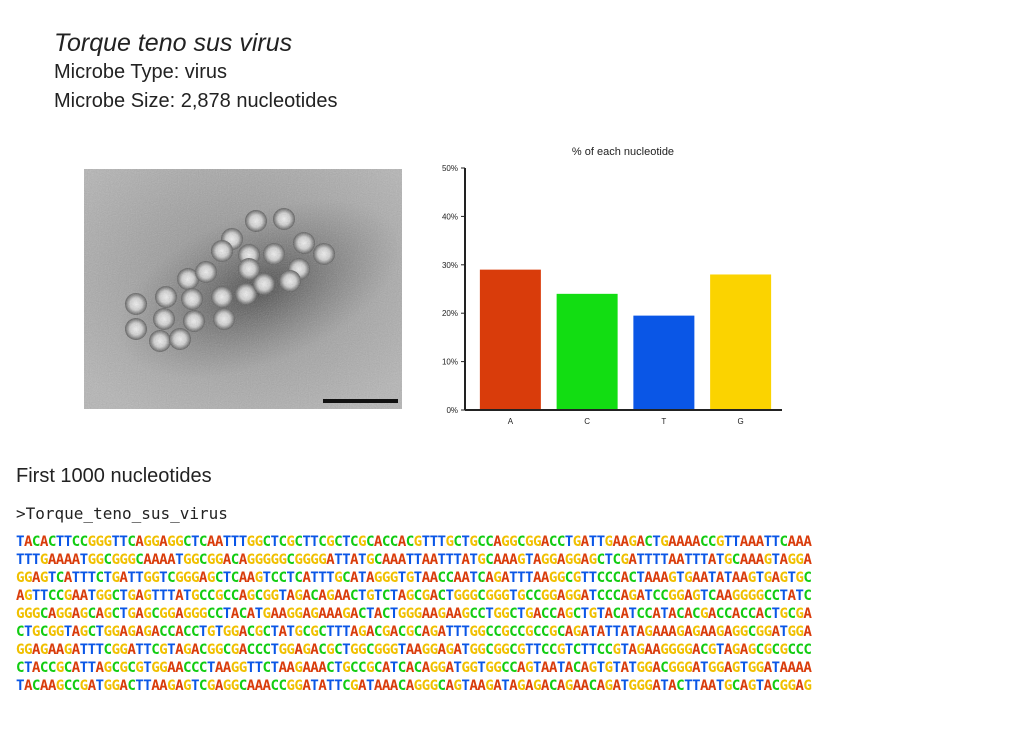 The width and height of the screenshot is (1036, 743). Describe the element at coordinates (510, 339) in the screenshot. I see `bar-A` at that location.